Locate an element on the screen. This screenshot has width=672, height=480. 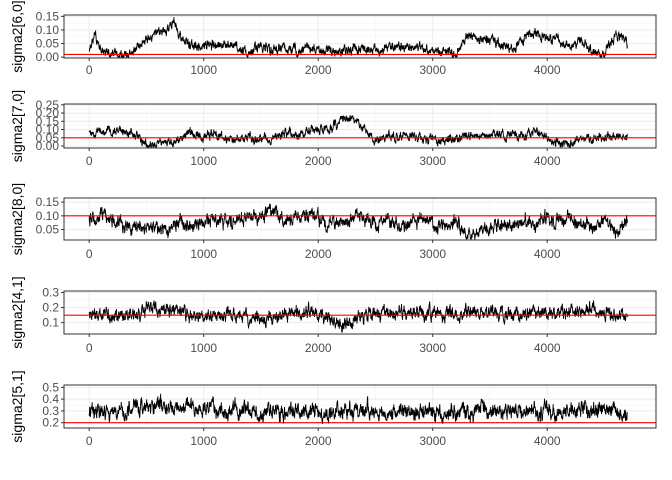
y-tick-label: 0.20 is located at coordinates (48, 113).